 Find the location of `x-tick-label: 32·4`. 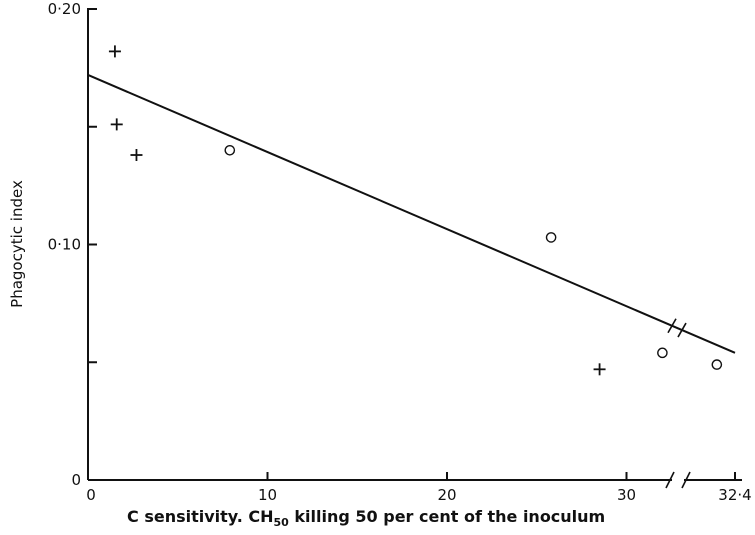

x-tick-label: 32·4 is located at coordinates (734, 495).